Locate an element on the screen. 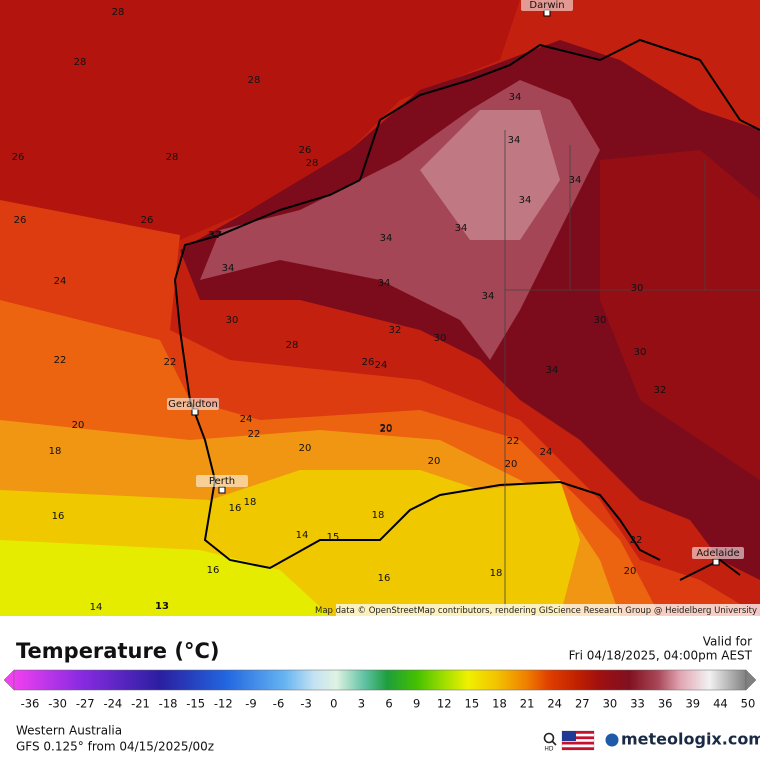  attribution-bg is located at coordinates (548, 610).